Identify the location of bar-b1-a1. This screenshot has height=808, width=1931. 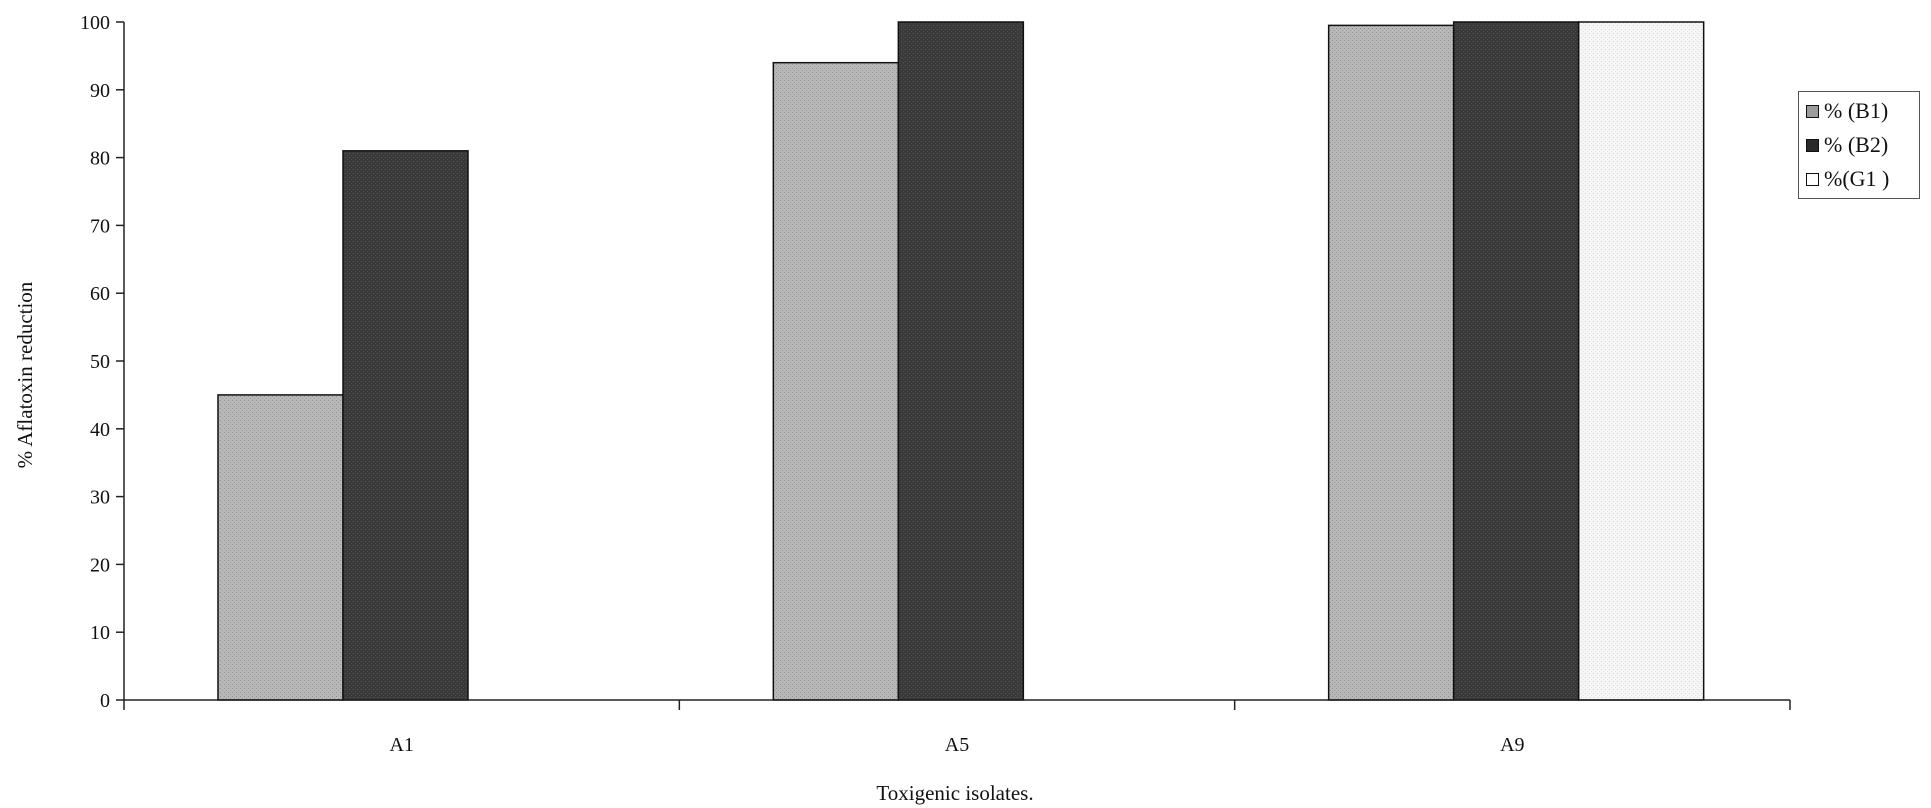
(280, 547).